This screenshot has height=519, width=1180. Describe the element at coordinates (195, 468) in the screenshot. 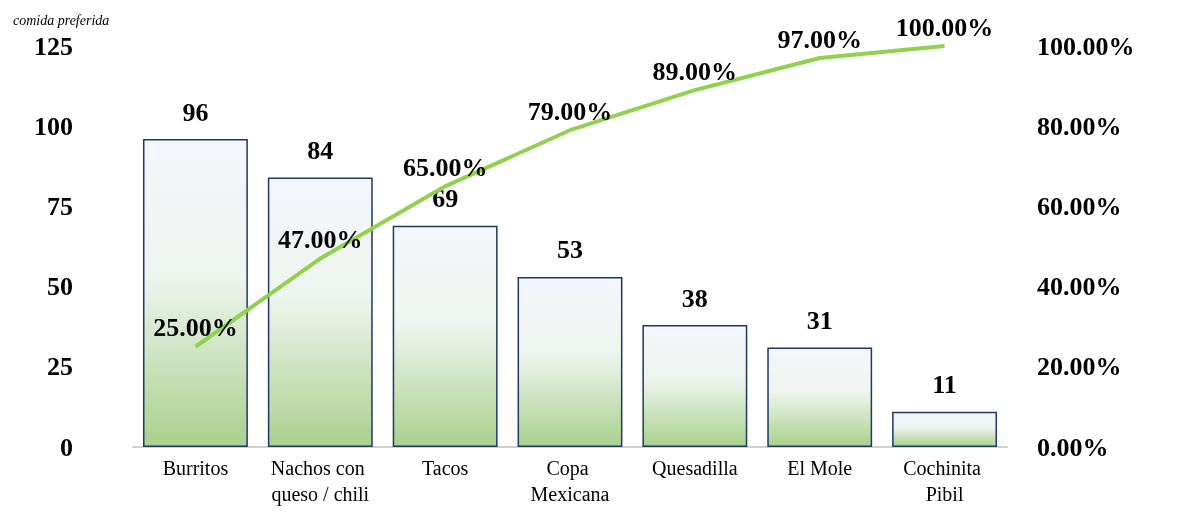

I see `x-tick-label: Burritos` at that location.